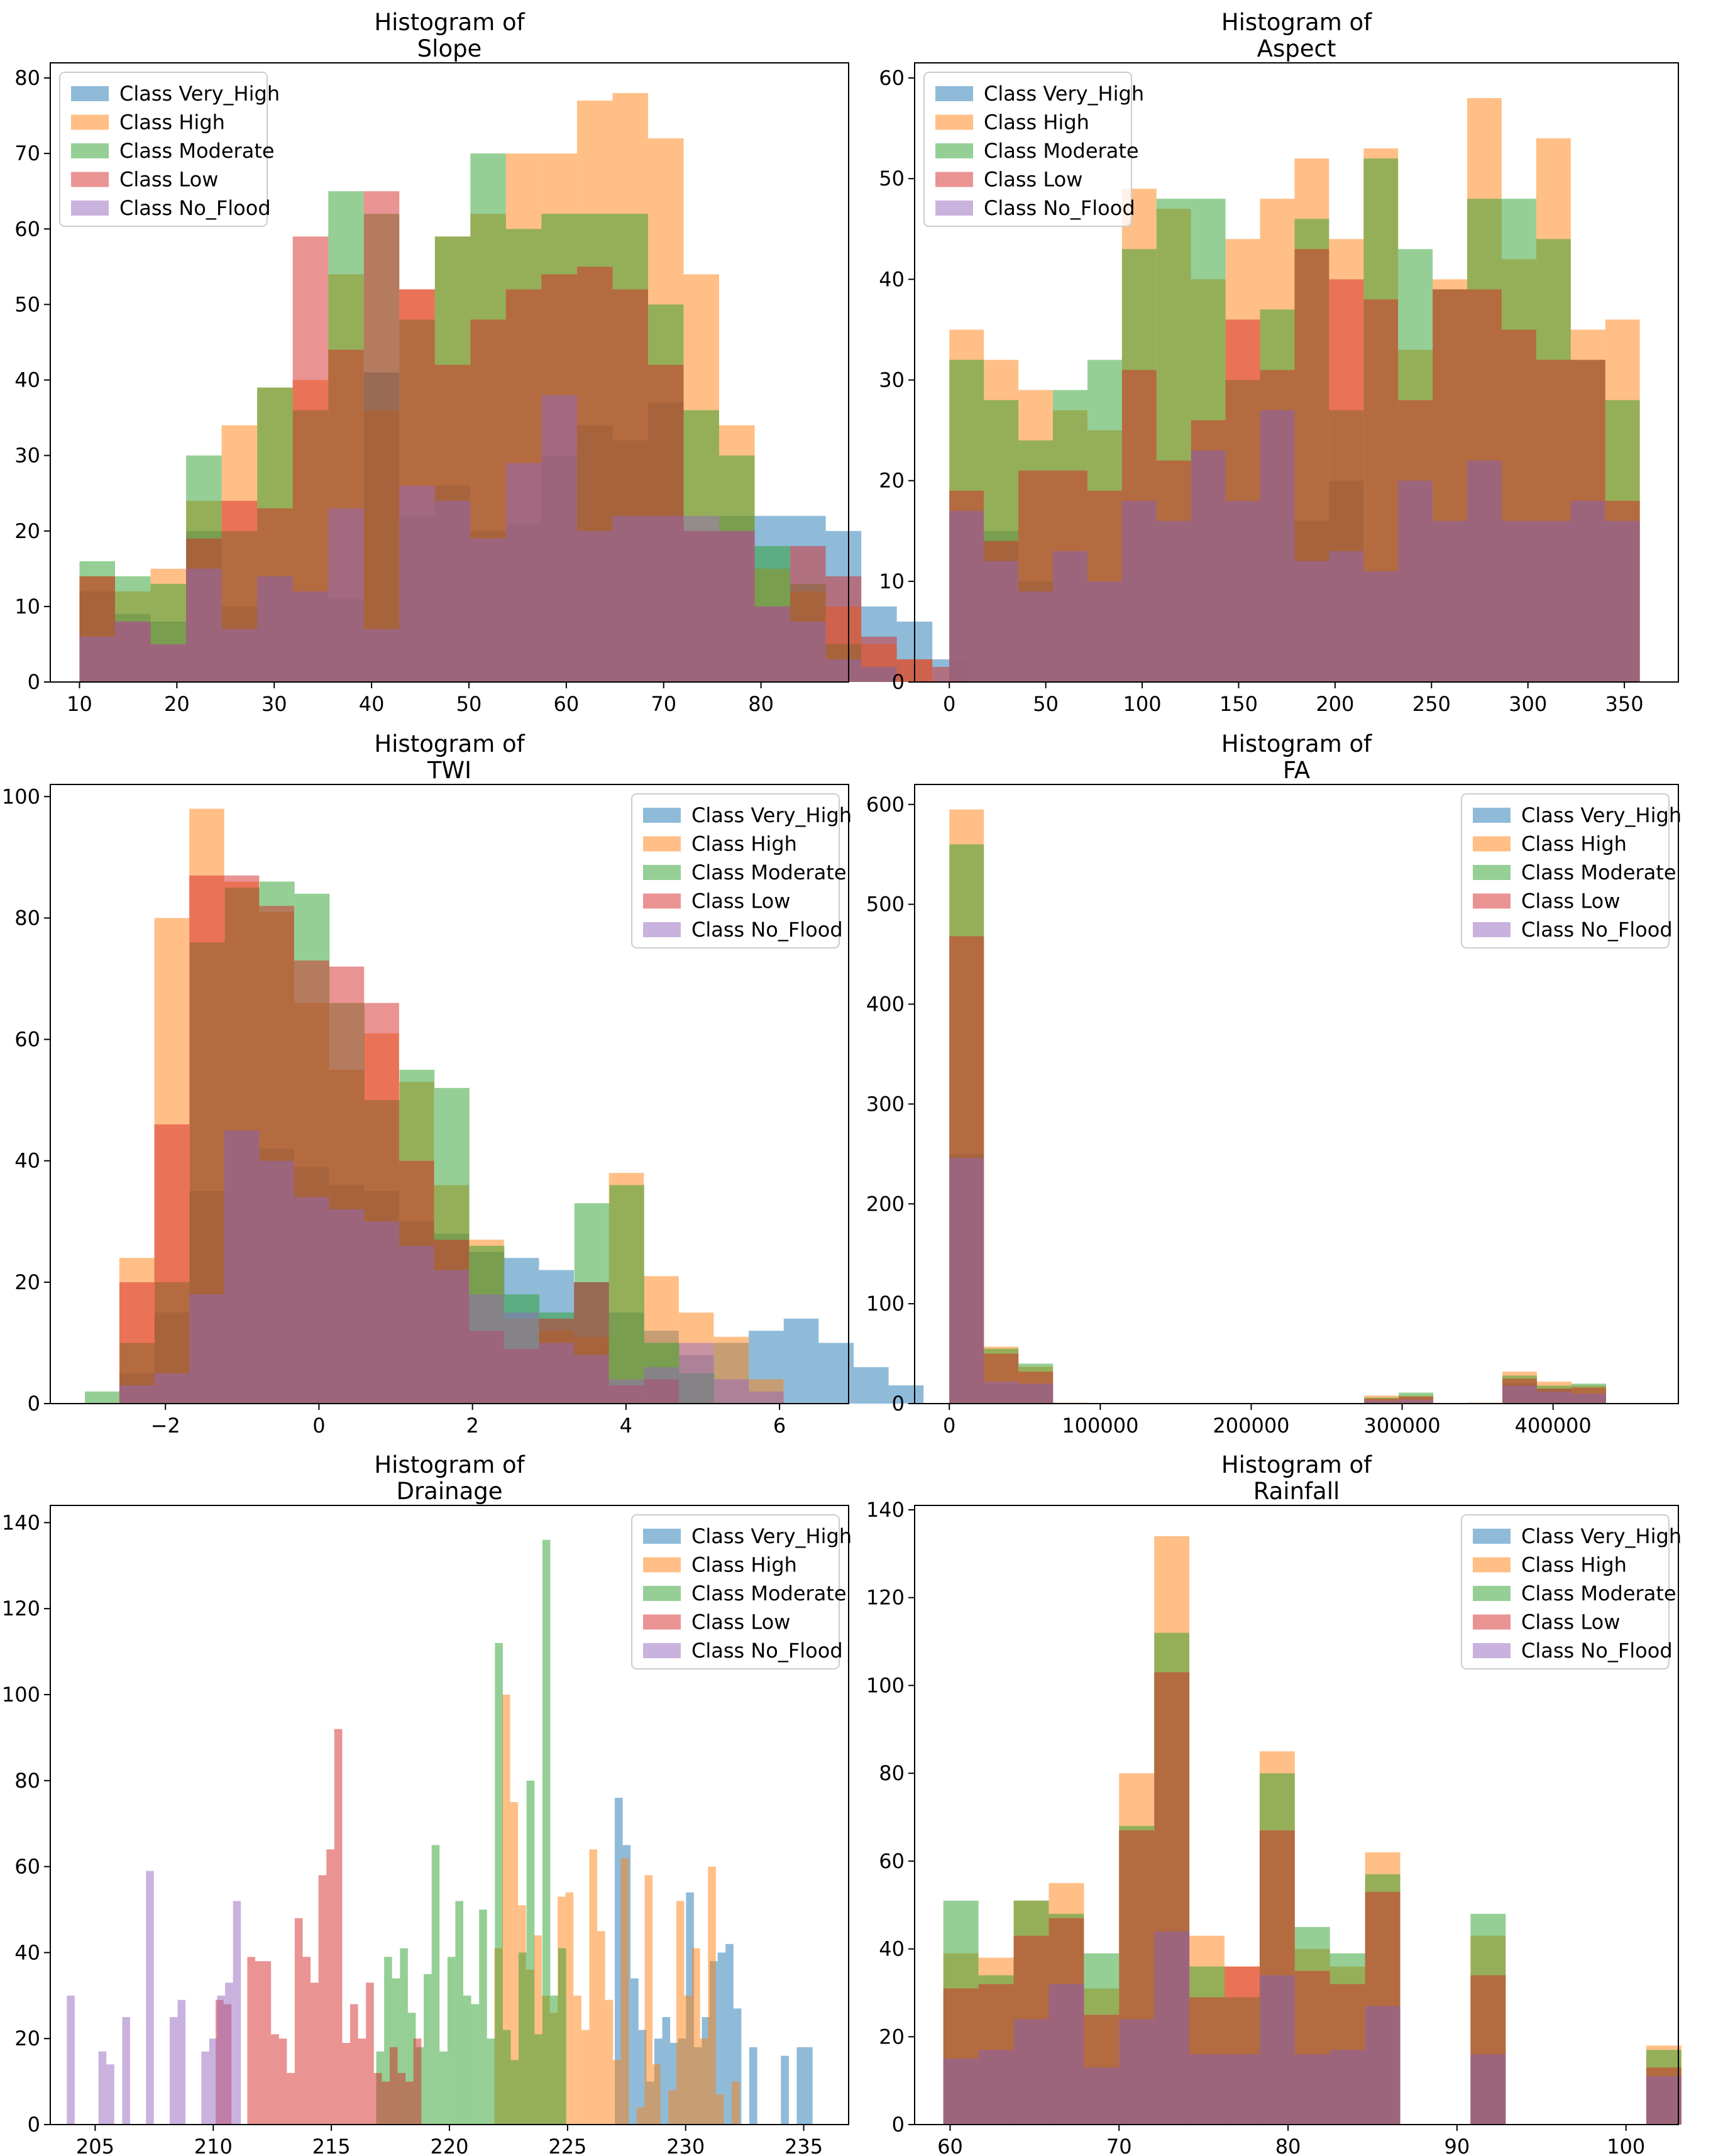 Image resolution: width=1723 pixels, height=2156 pixels. What do you see at coordinates (803, 2145) in the screenshot?
I see `x-tick-label: 235` at bounding box center [803, 2145].